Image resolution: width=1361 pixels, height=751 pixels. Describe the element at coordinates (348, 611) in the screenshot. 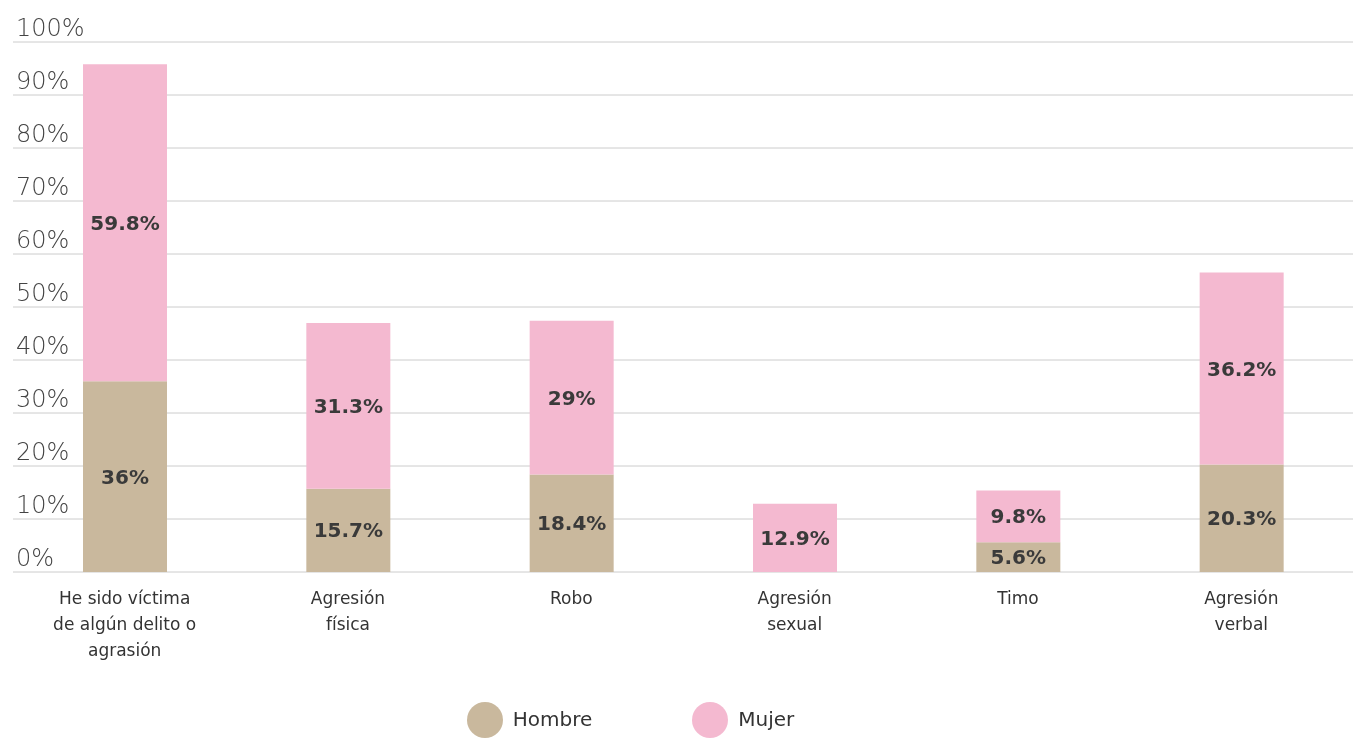

I see `x-tick-label: Agresión física` at that location.